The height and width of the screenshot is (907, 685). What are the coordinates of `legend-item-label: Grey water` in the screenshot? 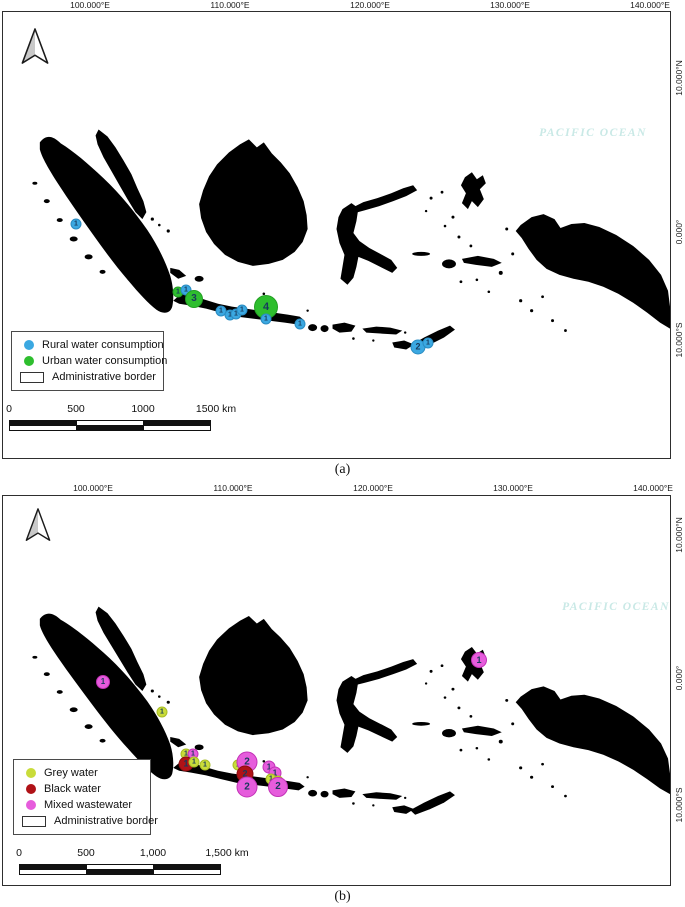 It's located at (71, 773).